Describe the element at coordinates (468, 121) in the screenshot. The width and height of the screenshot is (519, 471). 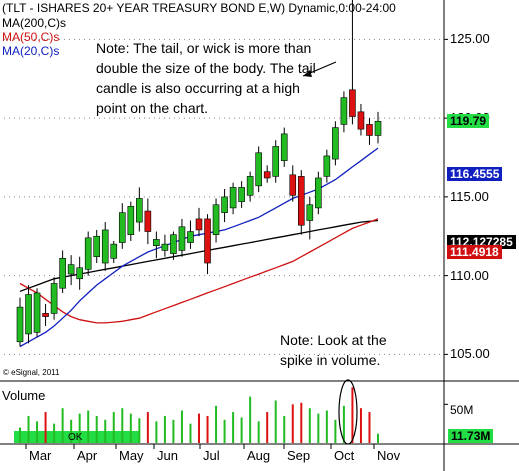
I see `badge-last-price: 119.79` at that location.